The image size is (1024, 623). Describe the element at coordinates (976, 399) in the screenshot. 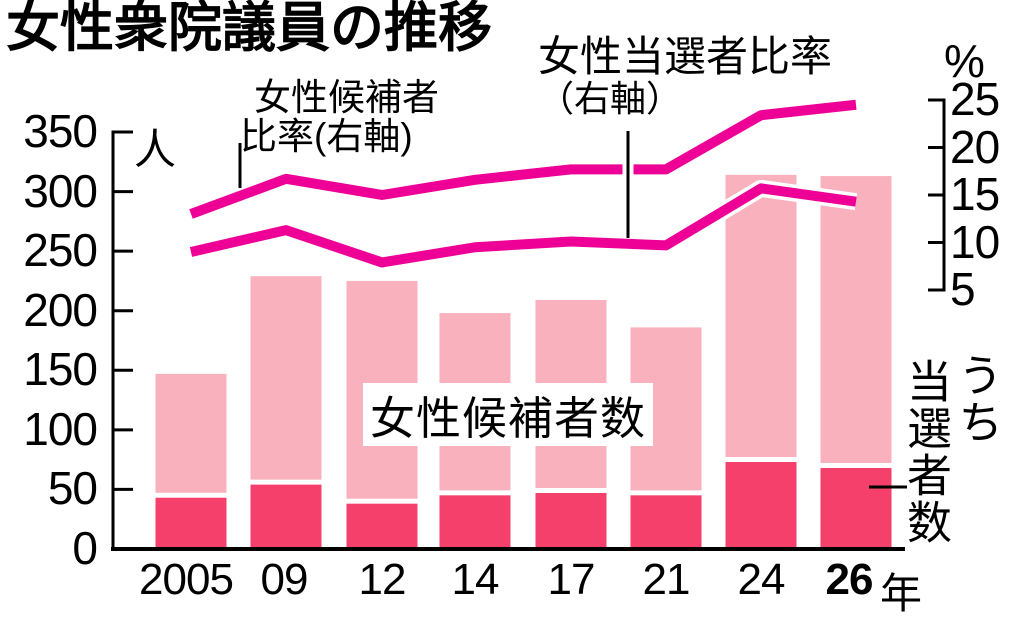

I see `winners-bar-label-prefix: うち` at that location.